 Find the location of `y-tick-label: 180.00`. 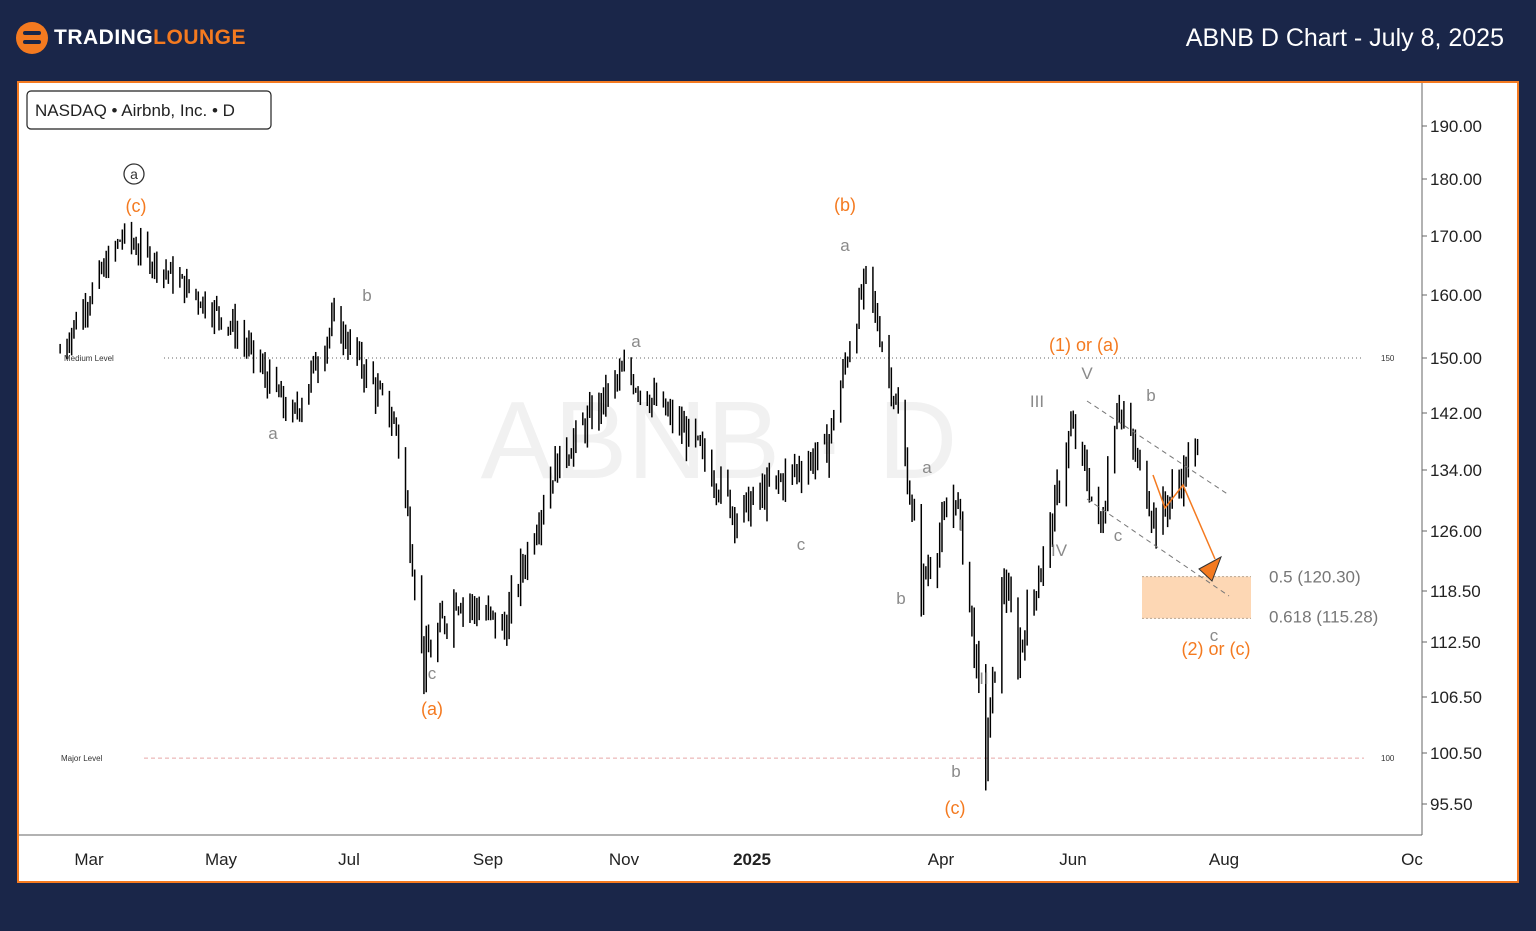

y-tick-label: 180.00 is located at coordinates (1456, 179).